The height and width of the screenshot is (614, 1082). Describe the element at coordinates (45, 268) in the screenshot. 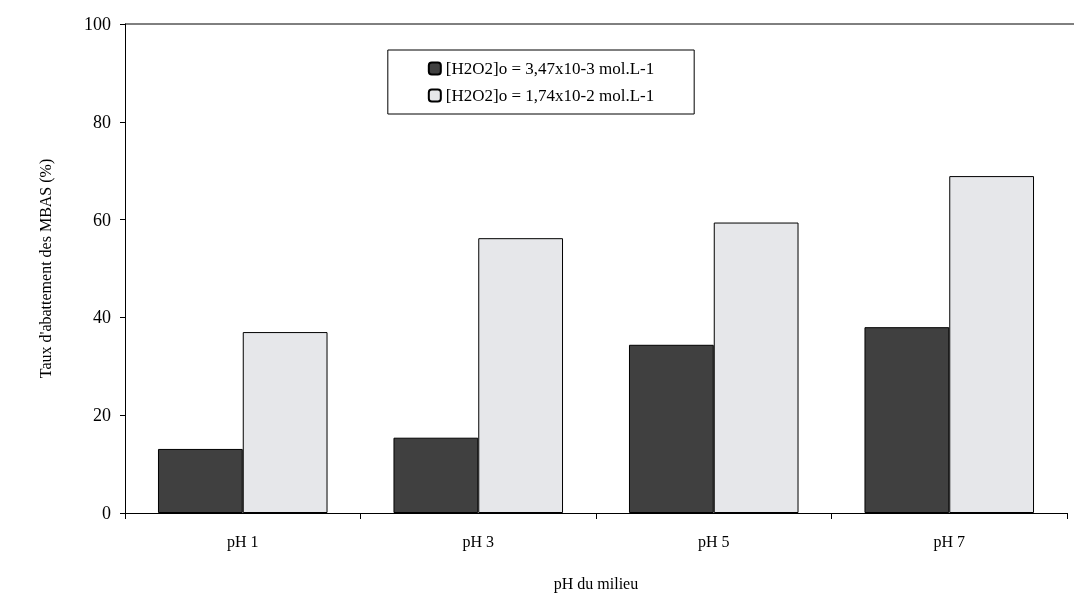

I see `y-axis-title: Taux d'abattement des MBAS (%)` at that location.